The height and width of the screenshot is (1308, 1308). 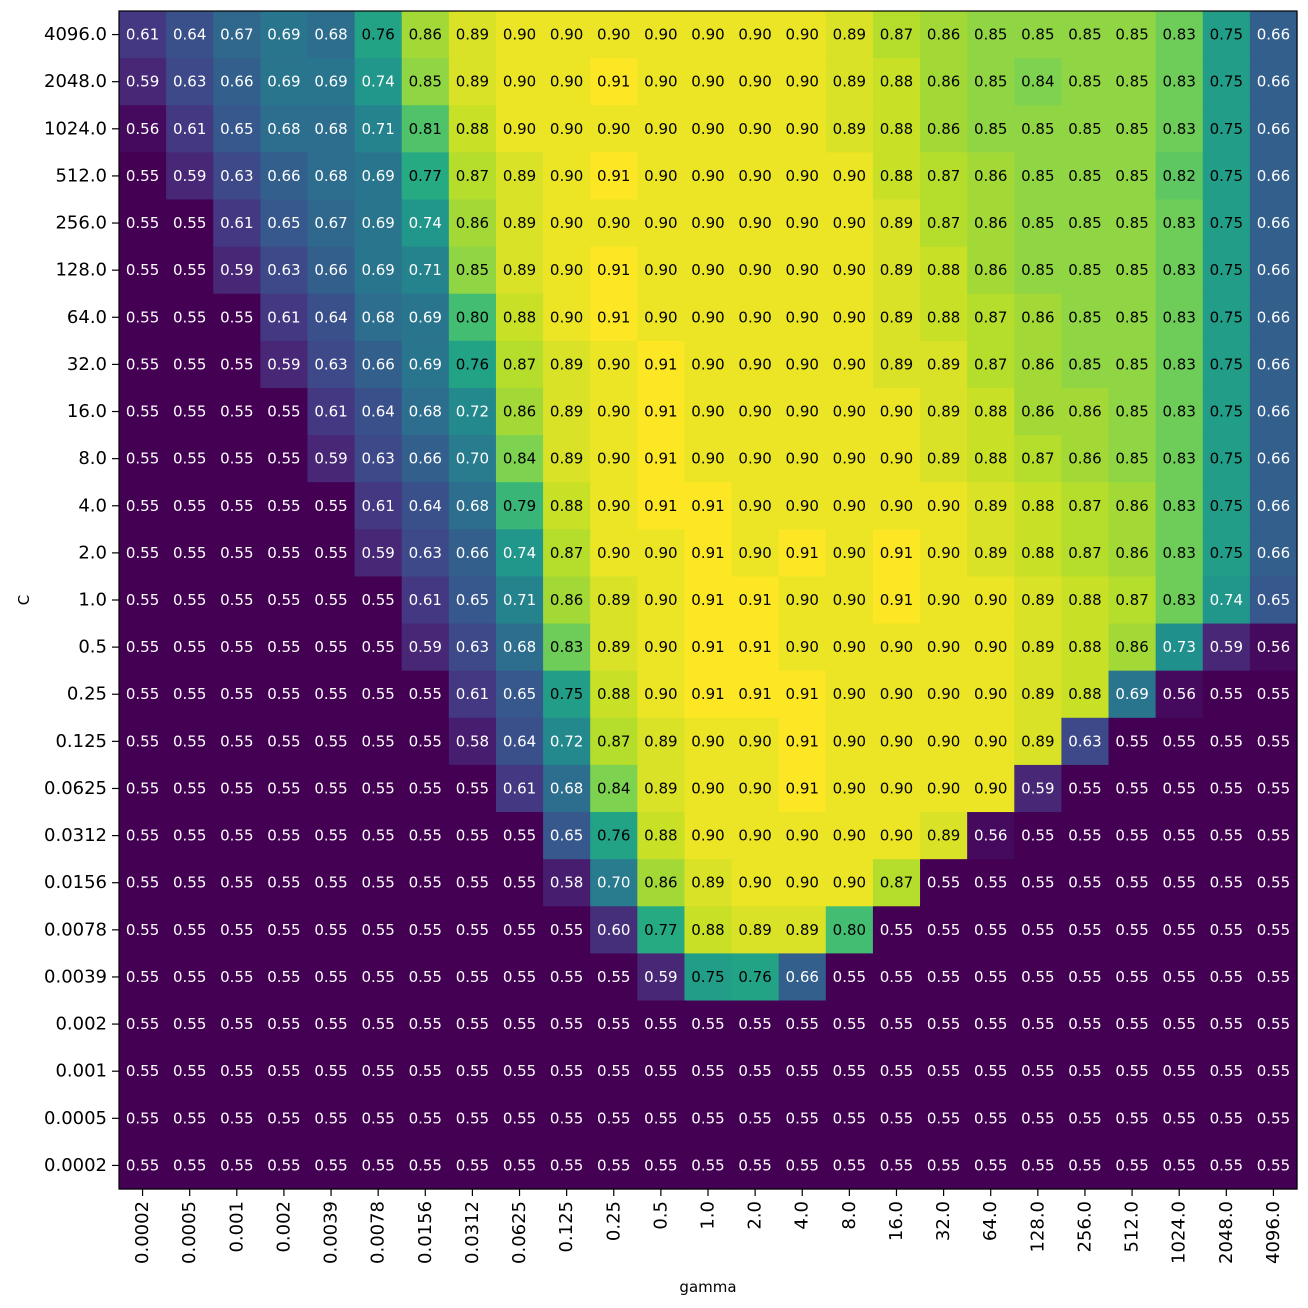 What do you see at coordinates (75, 34) in the screenshot?
I see `y-tick-label: 4096.0` at bounding box center [75, 34].